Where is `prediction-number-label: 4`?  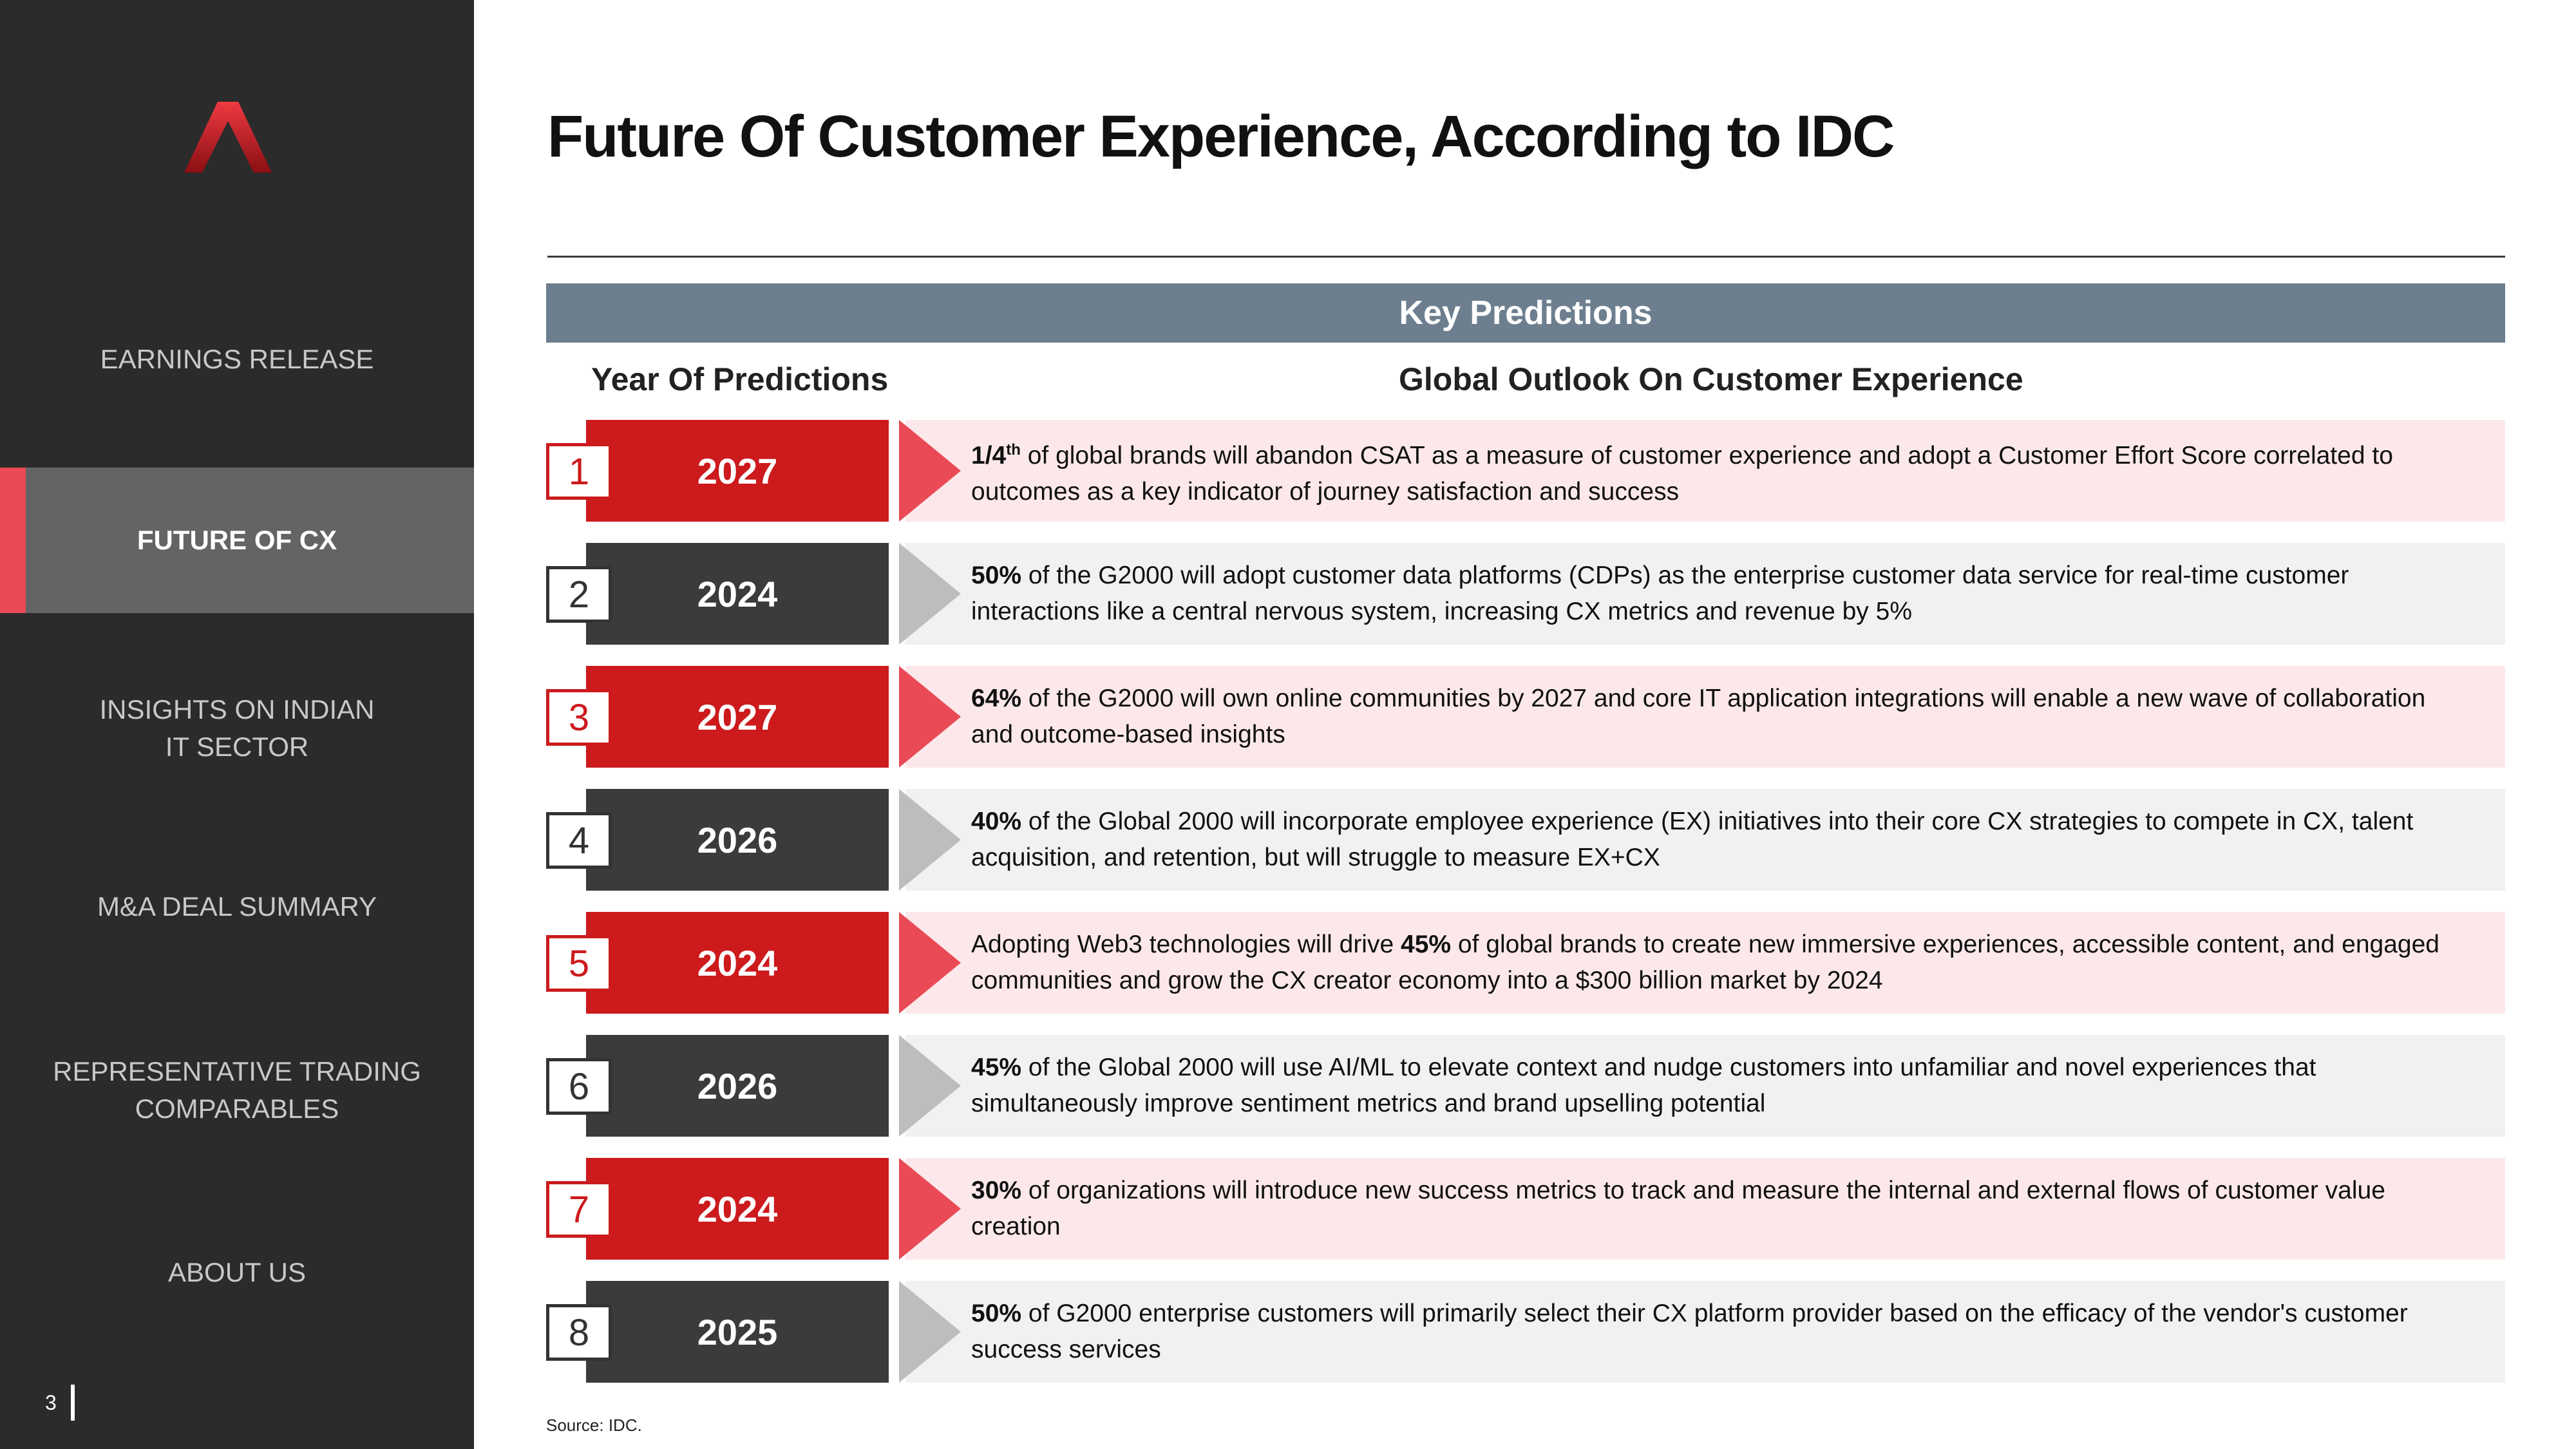
prediction-number-label: 4 is located at coordinates (579, 841).